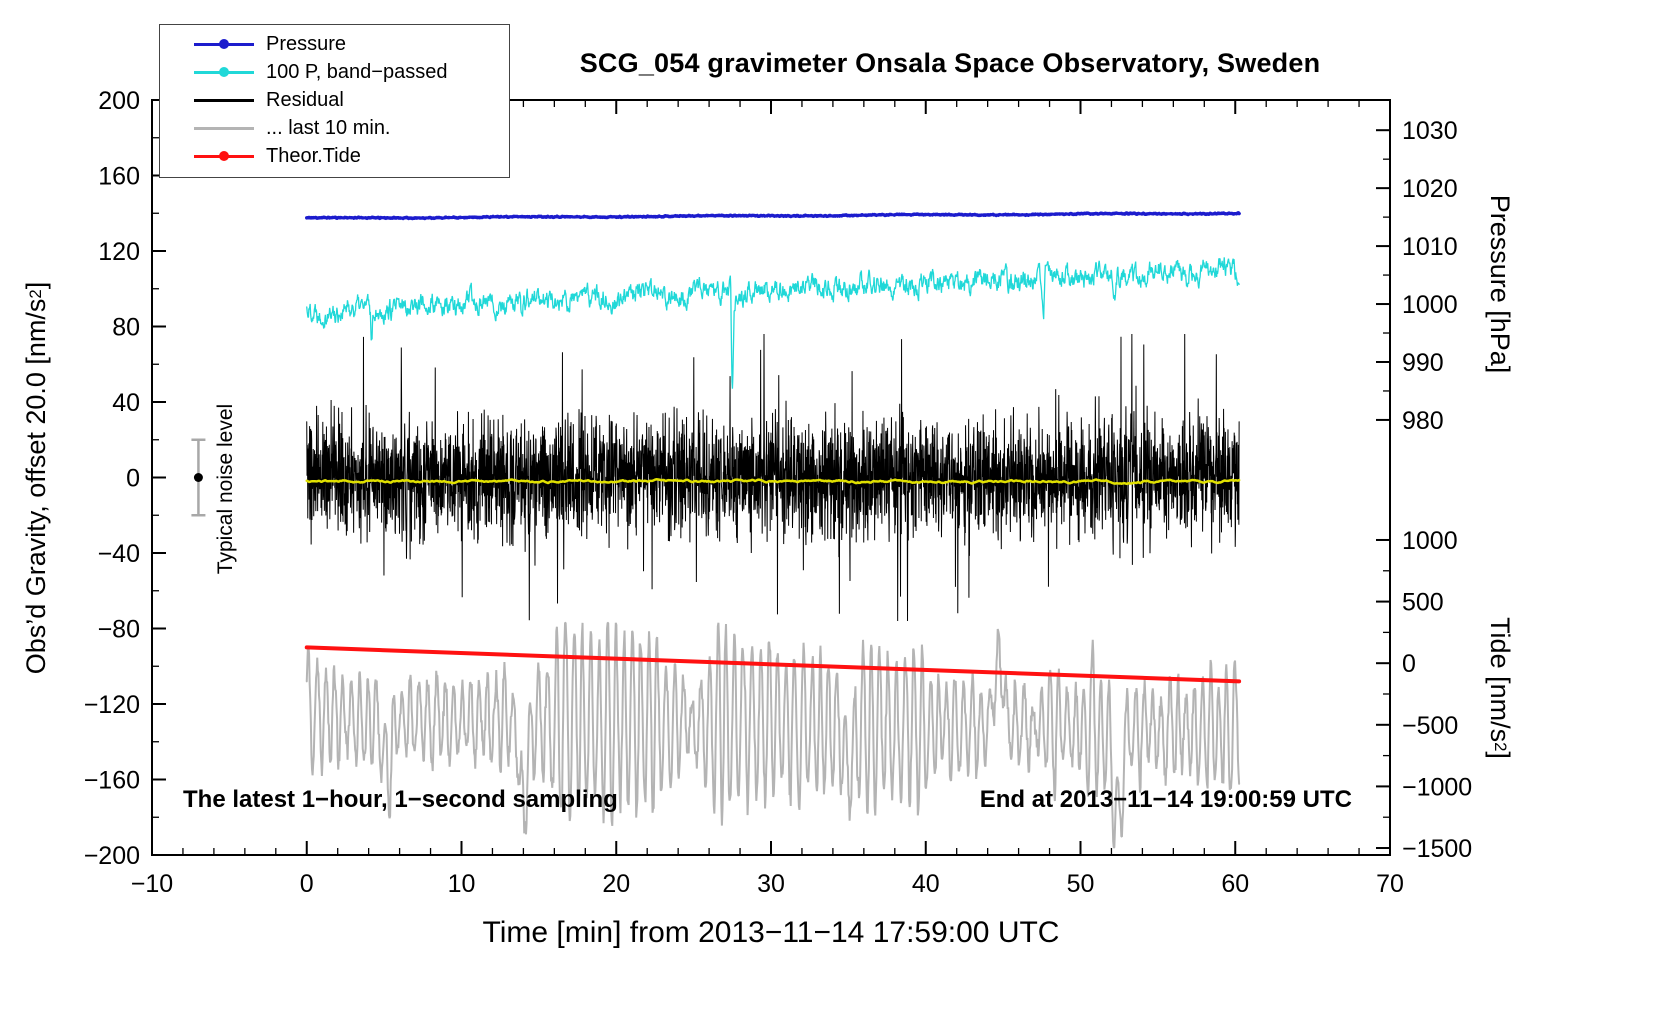  Describe the element at coordinates (1437, 787) in the screenshot. I see `tide-tick-label: −1000` at that location.